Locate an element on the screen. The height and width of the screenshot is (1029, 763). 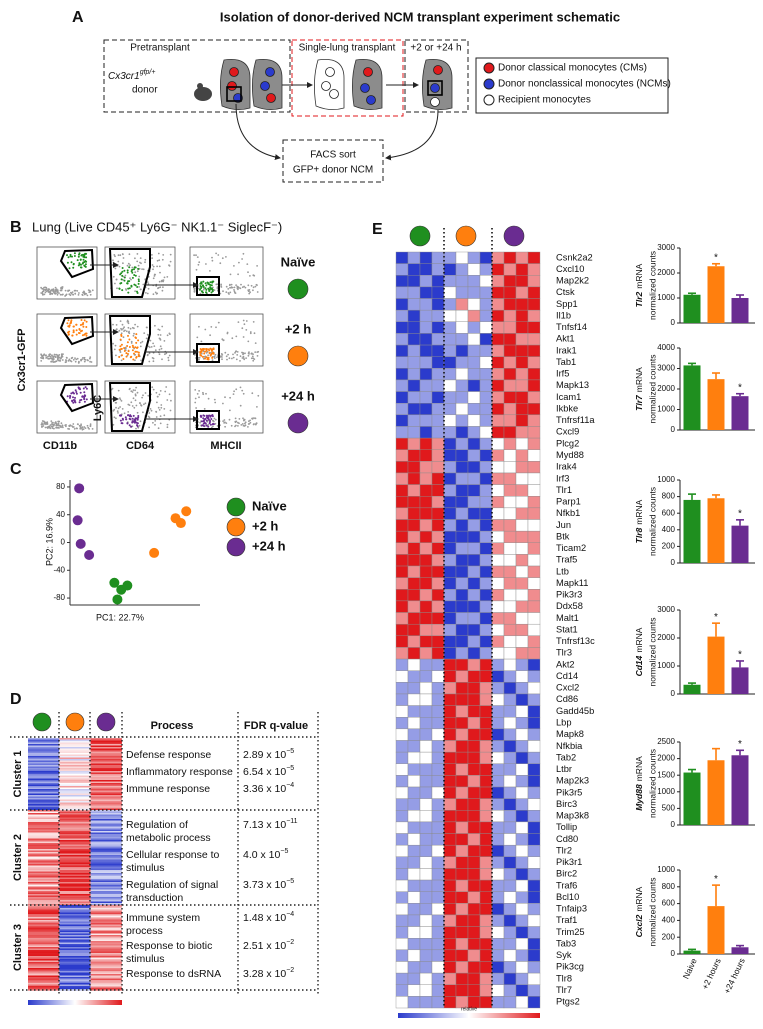
gene-label: Nfkbia is located at coordinates (569, 746).